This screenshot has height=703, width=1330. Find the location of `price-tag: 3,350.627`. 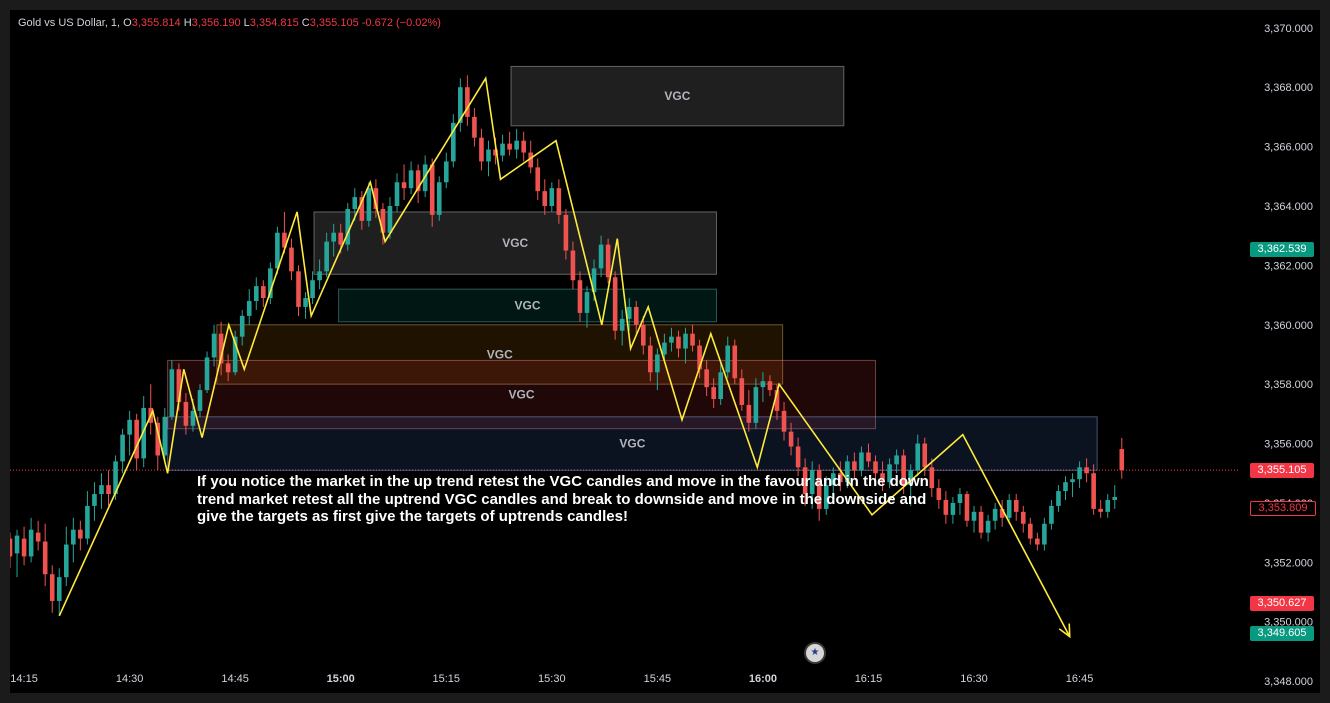

price-tag: 3,350.627 is located at coordinates (1282, 603).